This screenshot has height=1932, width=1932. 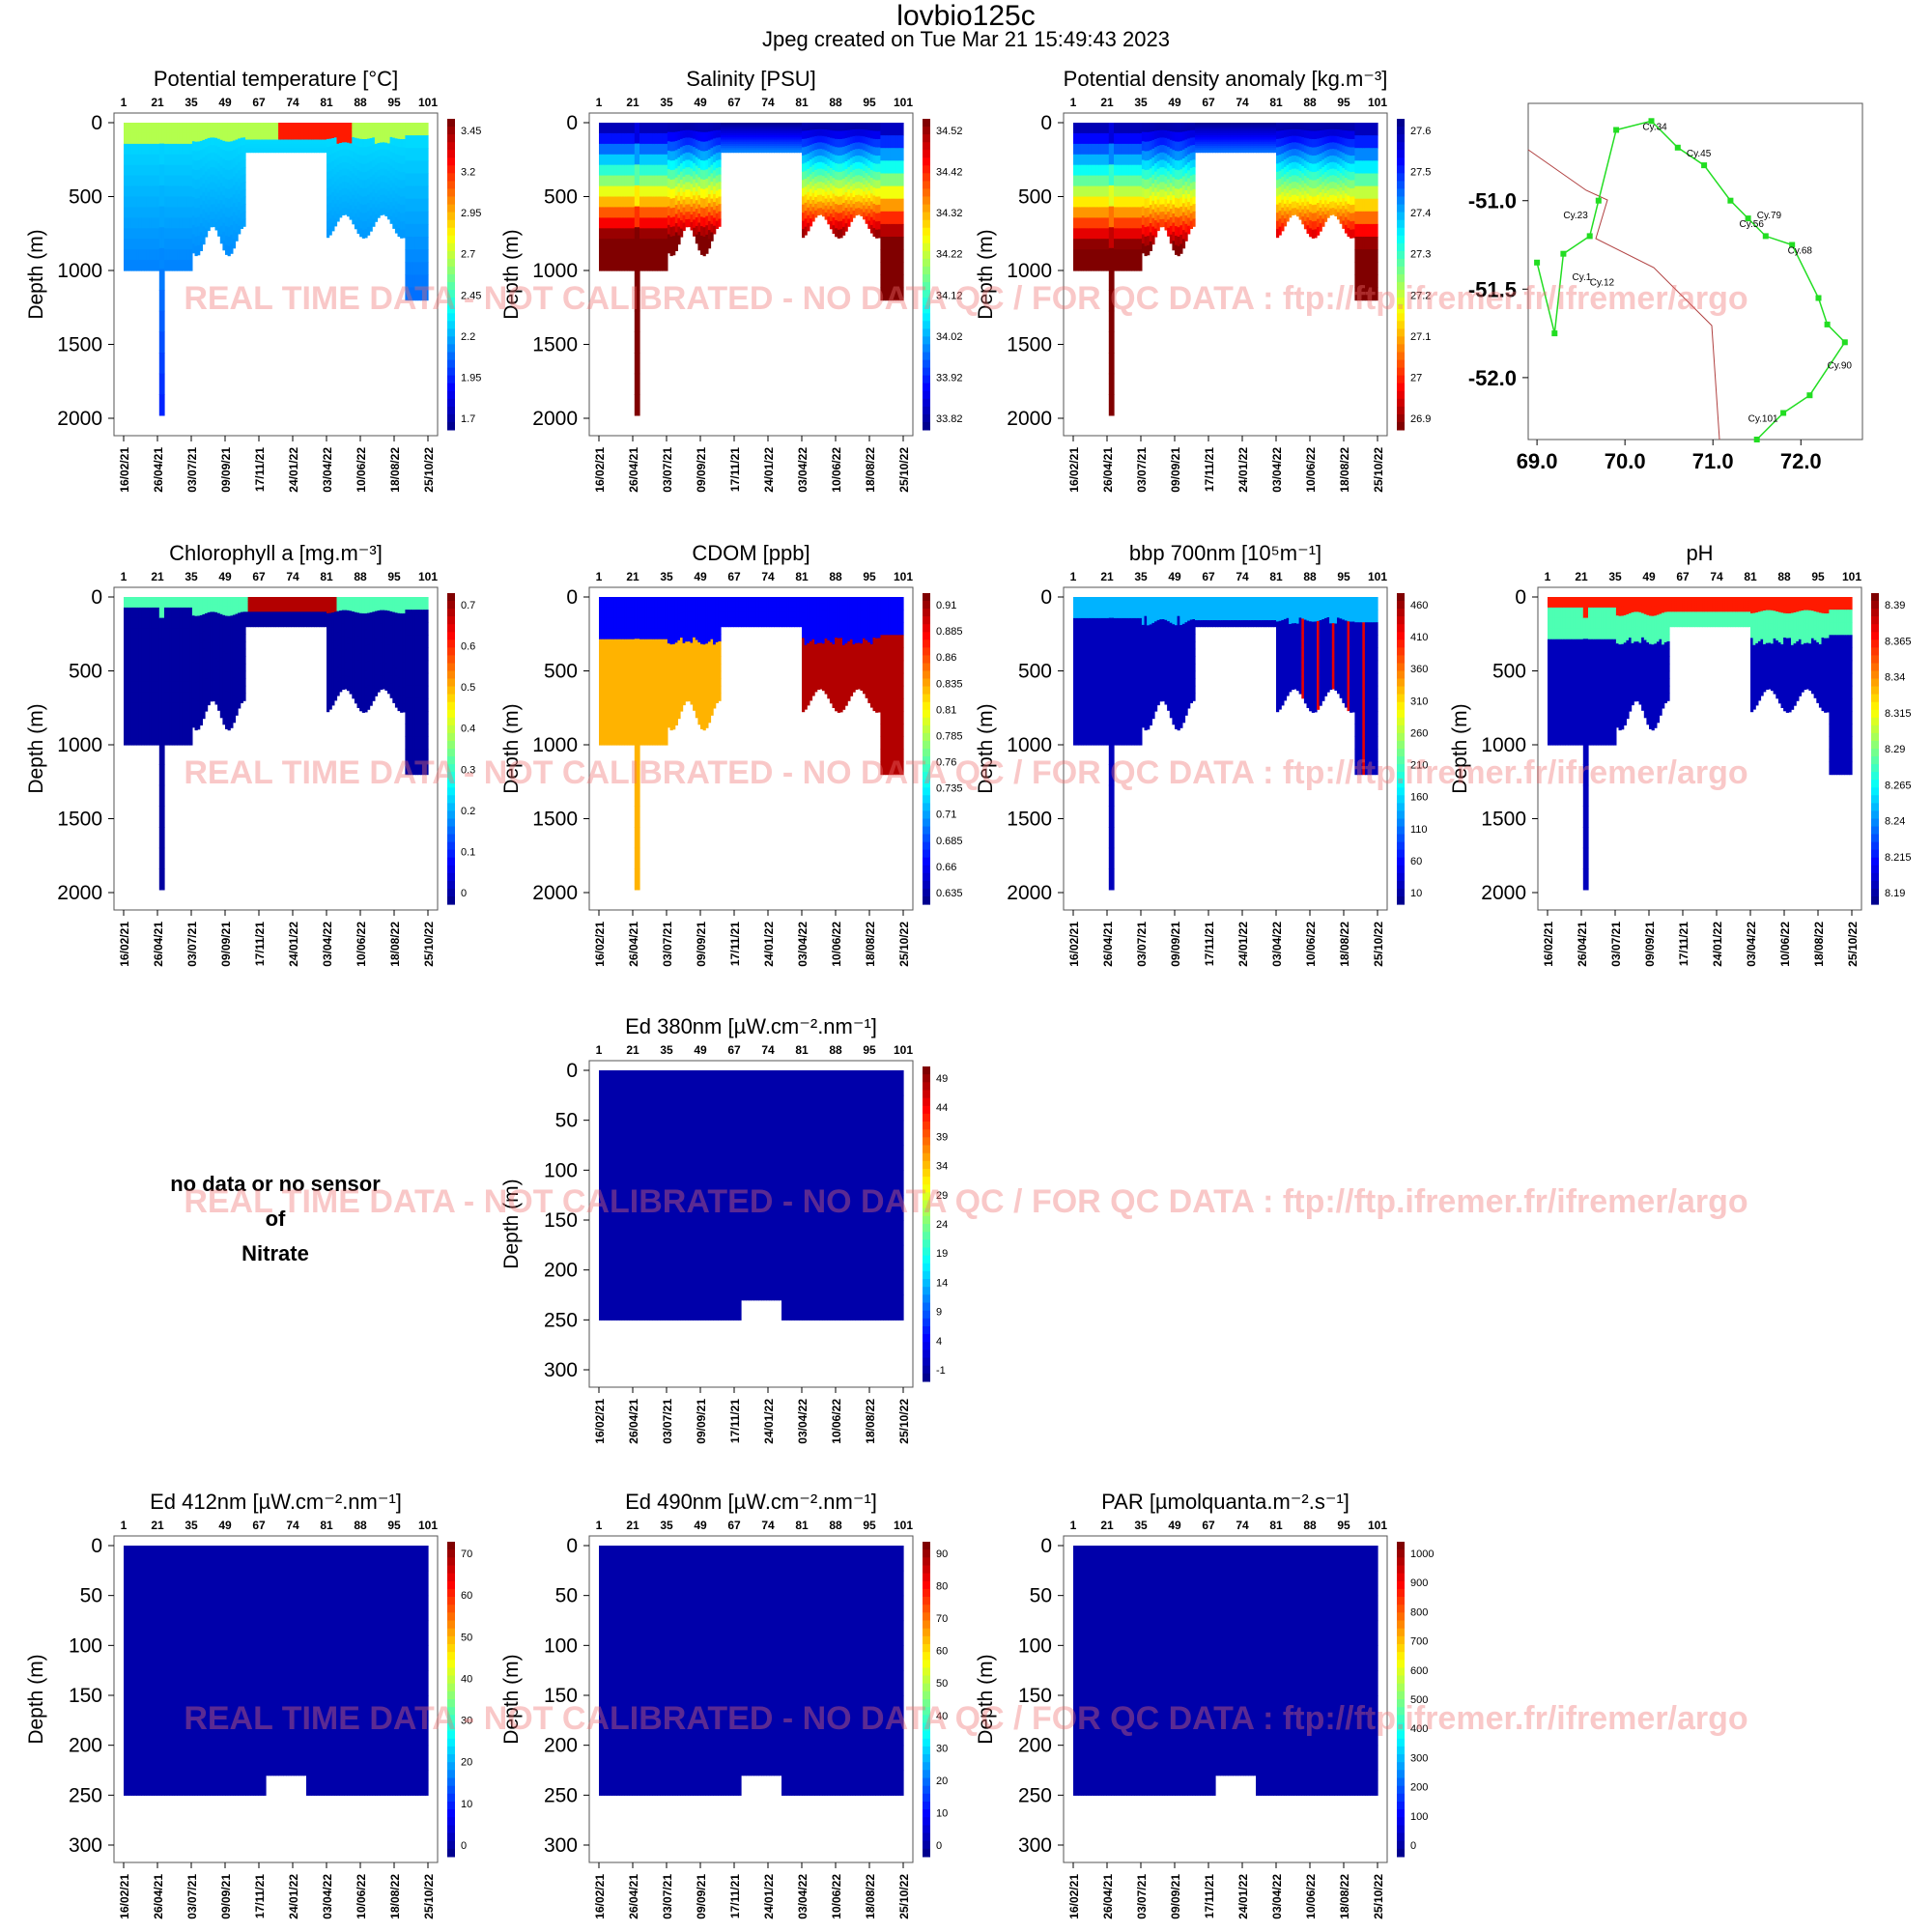 What do you see at coordinates (904, 470) in the screenshot?
I see `x-tick-label: 25/10/22` at bounding box center [904, 470].